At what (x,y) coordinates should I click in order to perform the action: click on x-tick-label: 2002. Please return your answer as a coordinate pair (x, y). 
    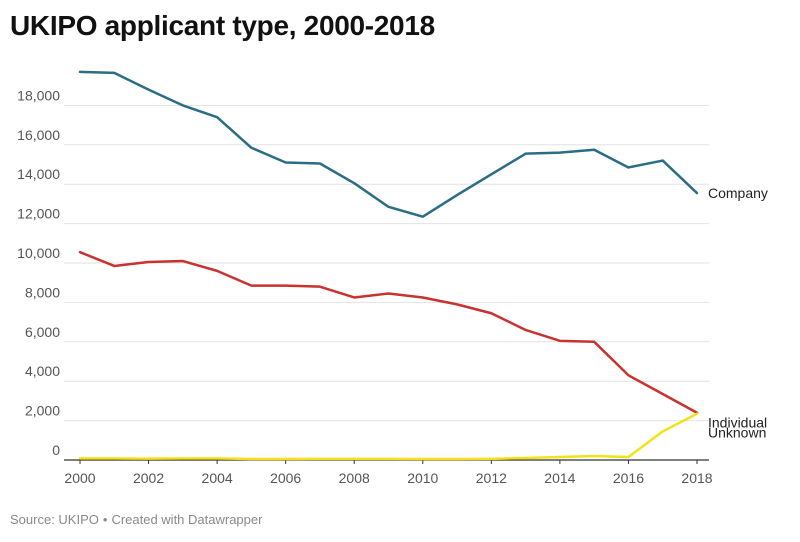
    Looking at the image, I should click on (148, 478).